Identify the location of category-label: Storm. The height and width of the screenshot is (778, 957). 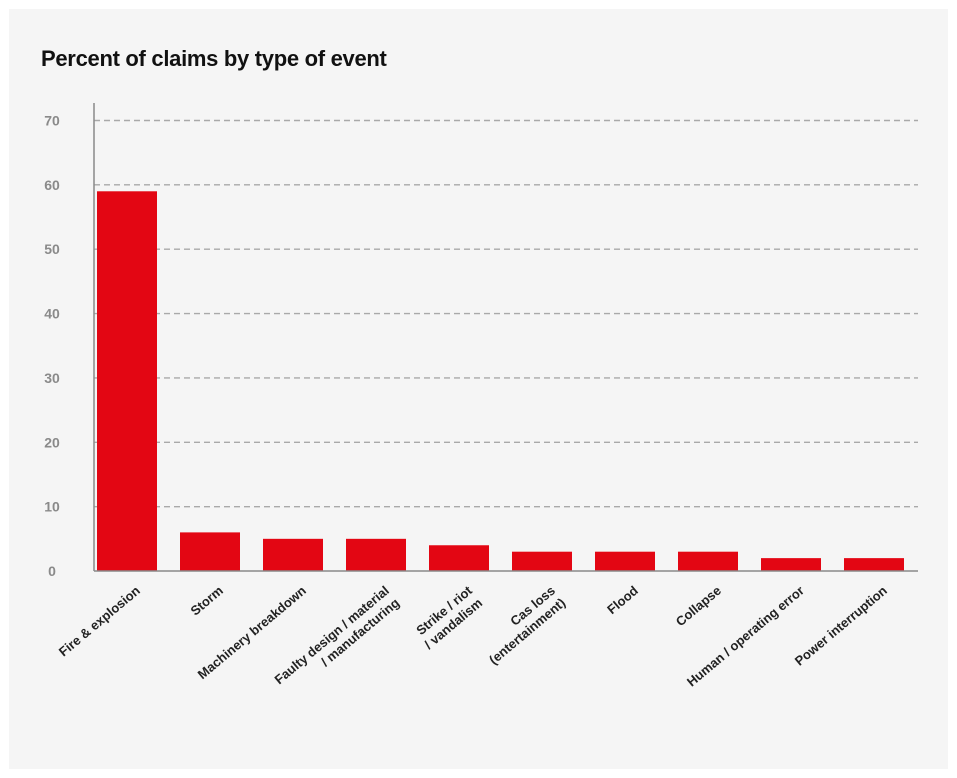
(207, 601).